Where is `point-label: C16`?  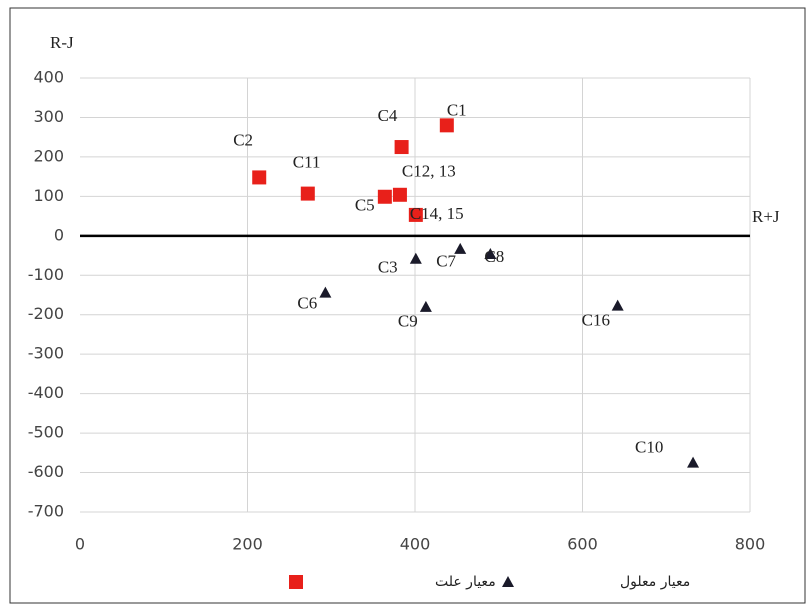 point-label: C16 is located at coordinates (596, 320).